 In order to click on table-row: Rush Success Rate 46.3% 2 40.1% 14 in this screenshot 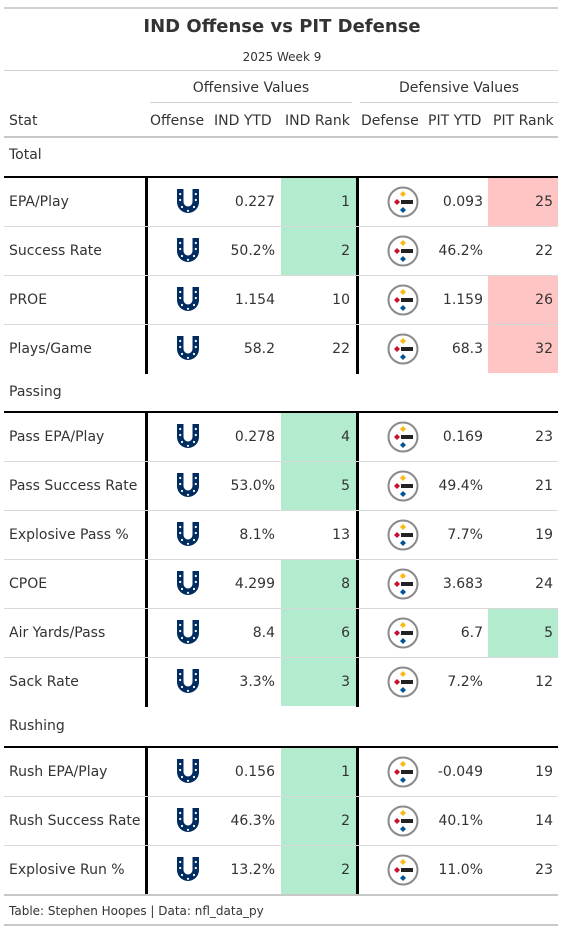, I will do `click(281, 821)`.